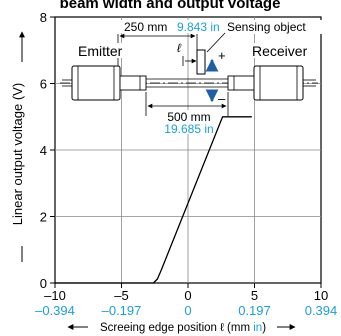  I want to click on x-axis-title: Screeing edge position ℓ (mm in), so click(183, 328).